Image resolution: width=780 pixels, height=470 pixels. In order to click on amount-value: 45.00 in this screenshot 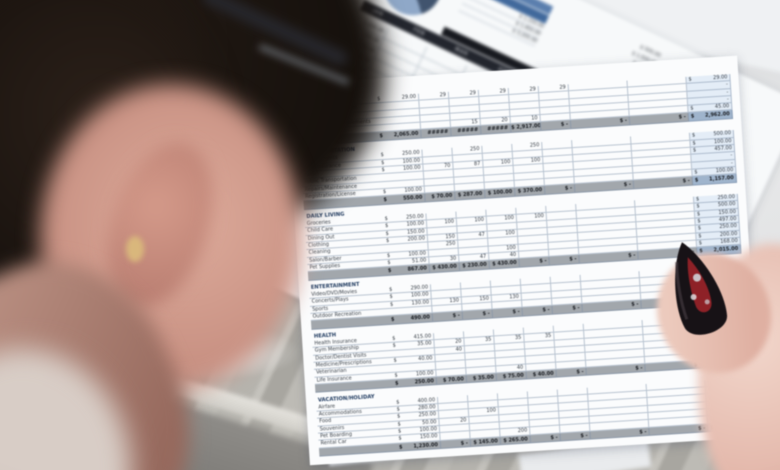, I will do `click(722, 107)`.